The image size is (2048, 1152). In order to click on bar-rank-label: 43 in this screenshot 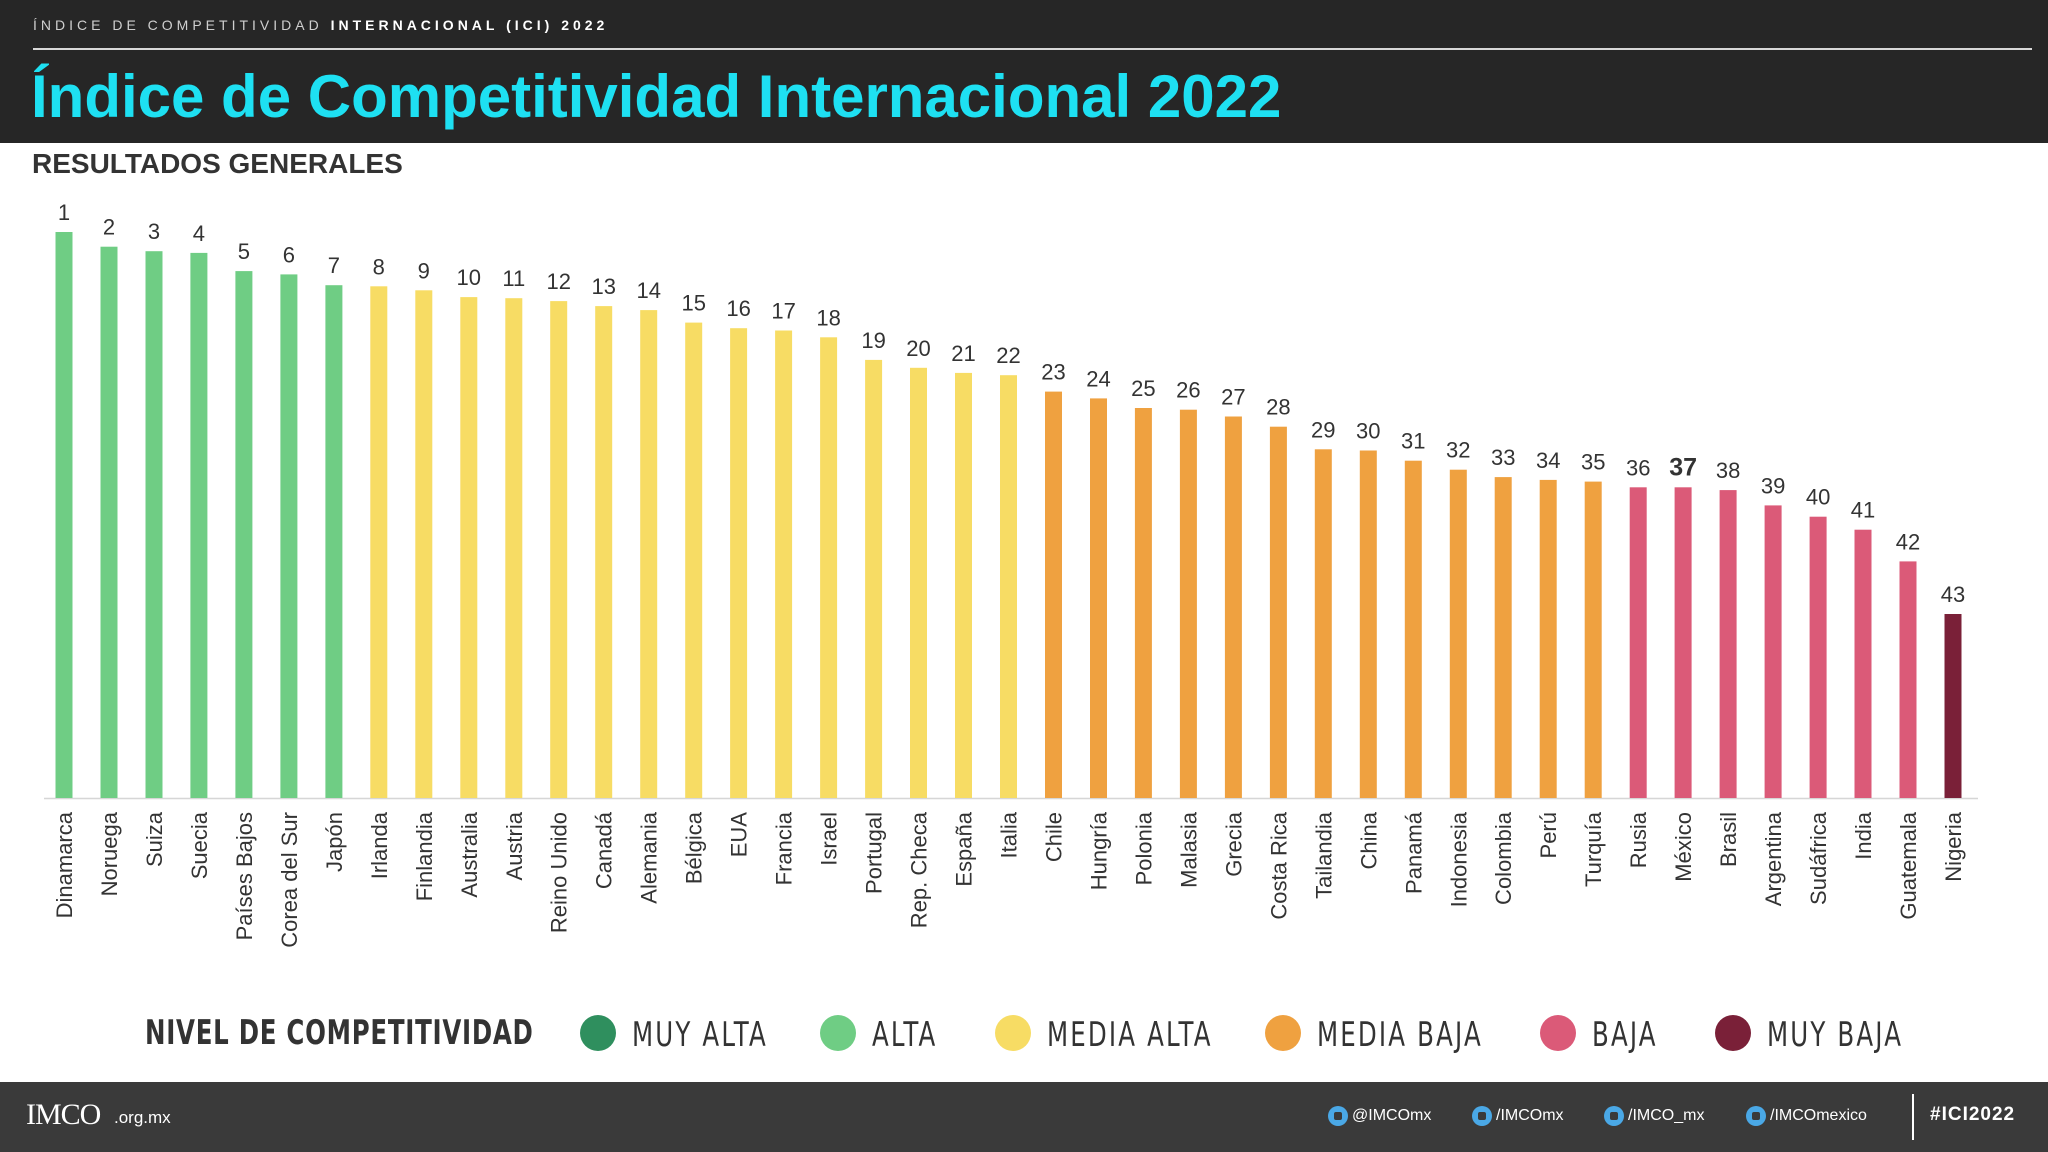, I will do `click(1953, 594)`.